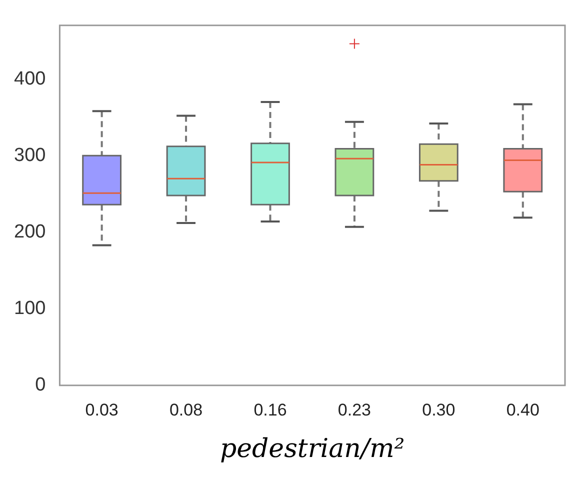 The image size is (579, 478). What do you see at coordinates (186, 410) in the screenshot?
I see `x-tick-label: 0.08` at bounding box center [186, 410].